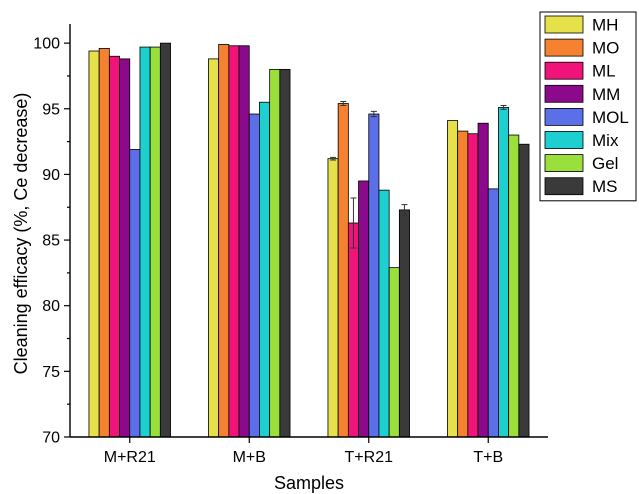  Describe the element at coordinates (418, 175) in the screenshot. I see `error-bars-group` at that location.